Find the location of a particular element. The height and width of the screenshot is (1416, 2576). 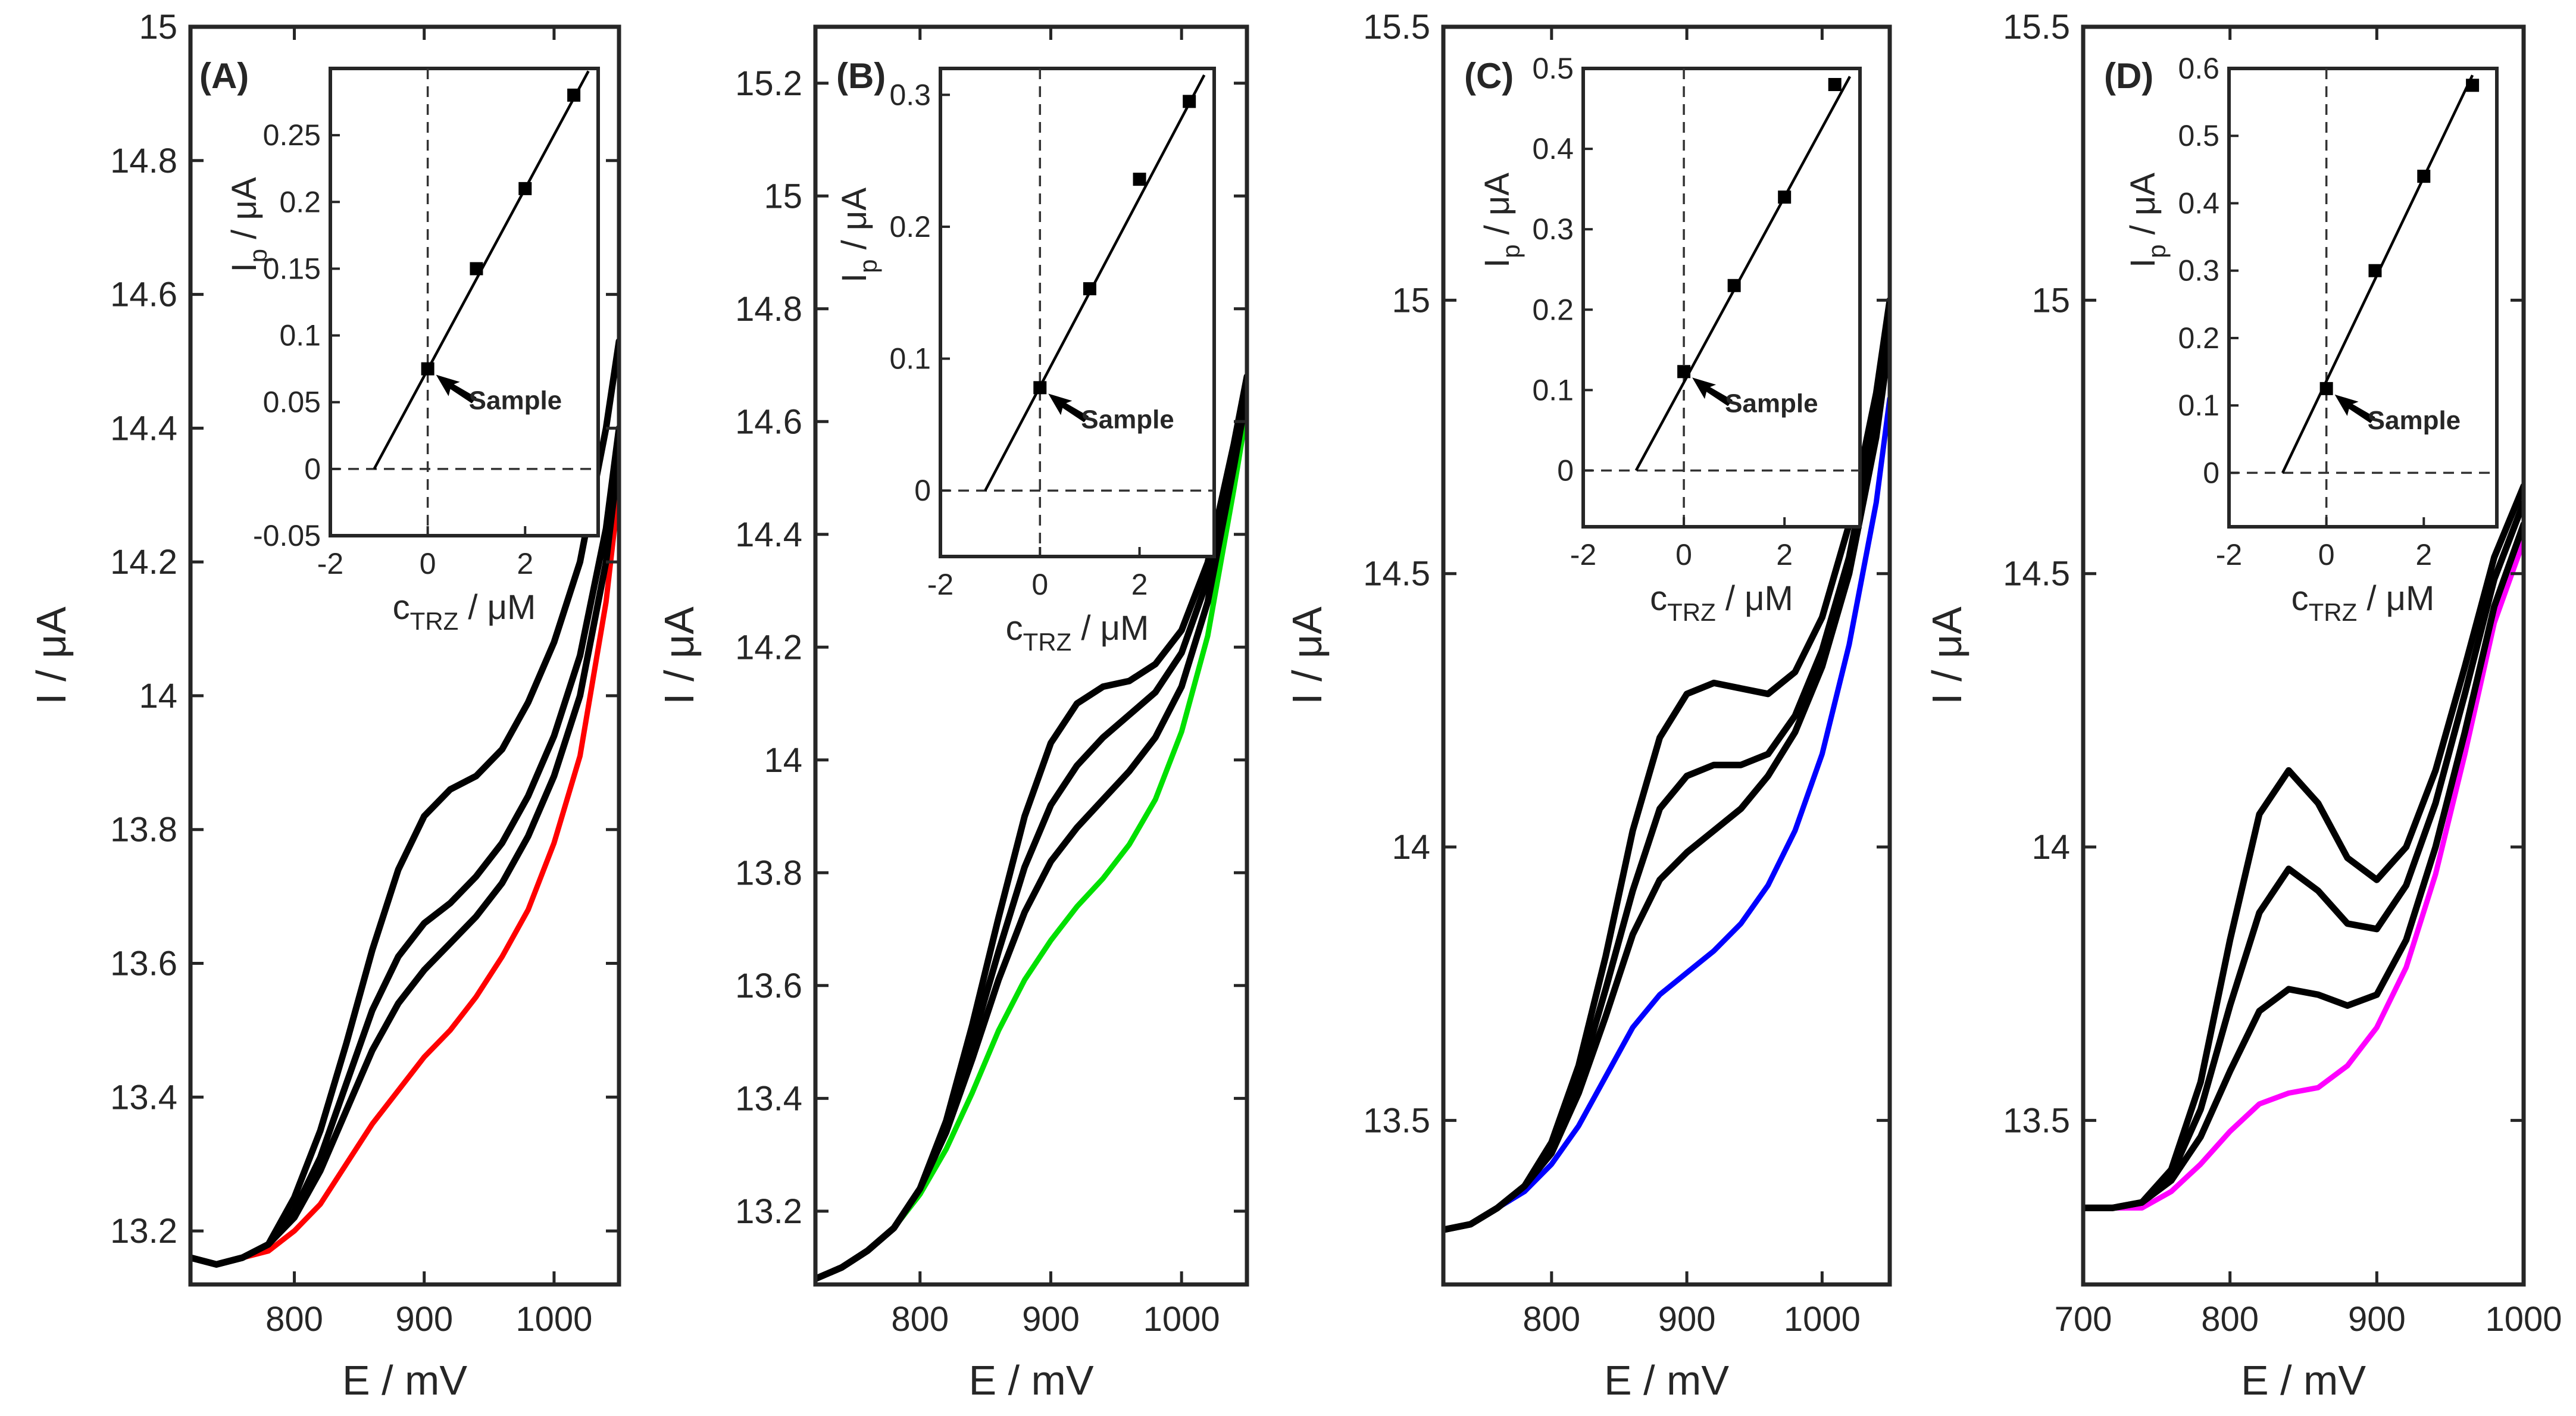

panel-d-y-tick-label: 15 is located at coordinates (2050, 301).